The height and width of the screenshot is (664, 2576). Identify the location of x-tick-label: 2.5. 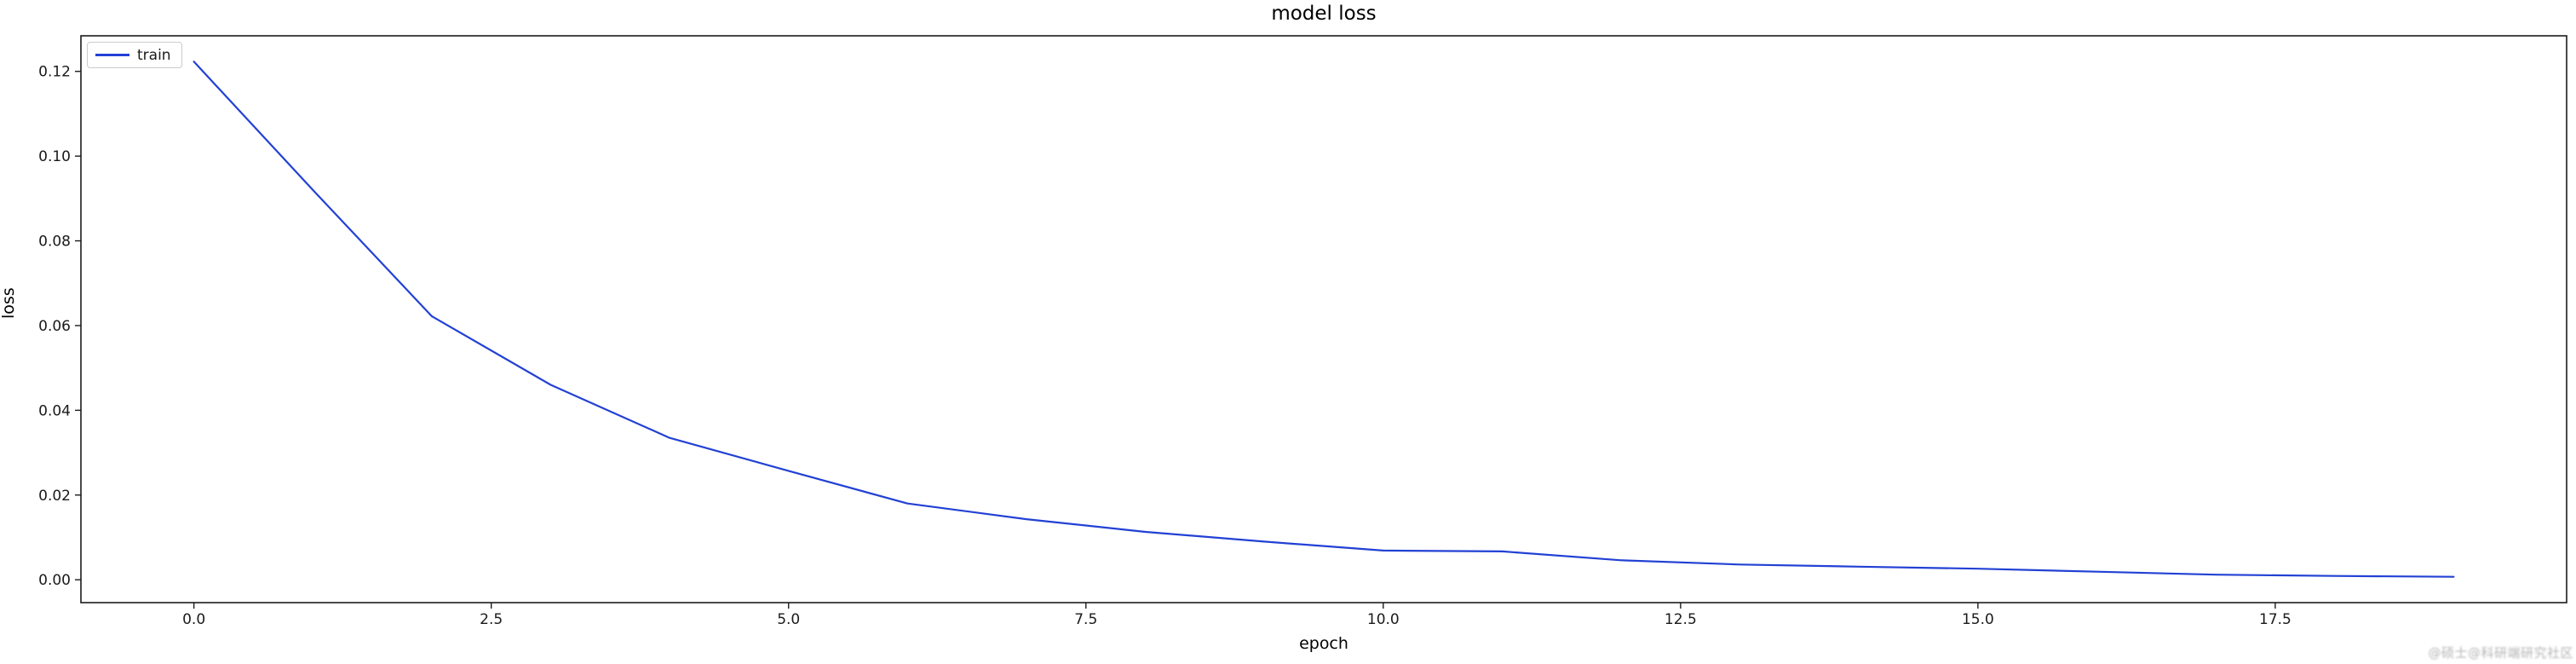
(492, 619).